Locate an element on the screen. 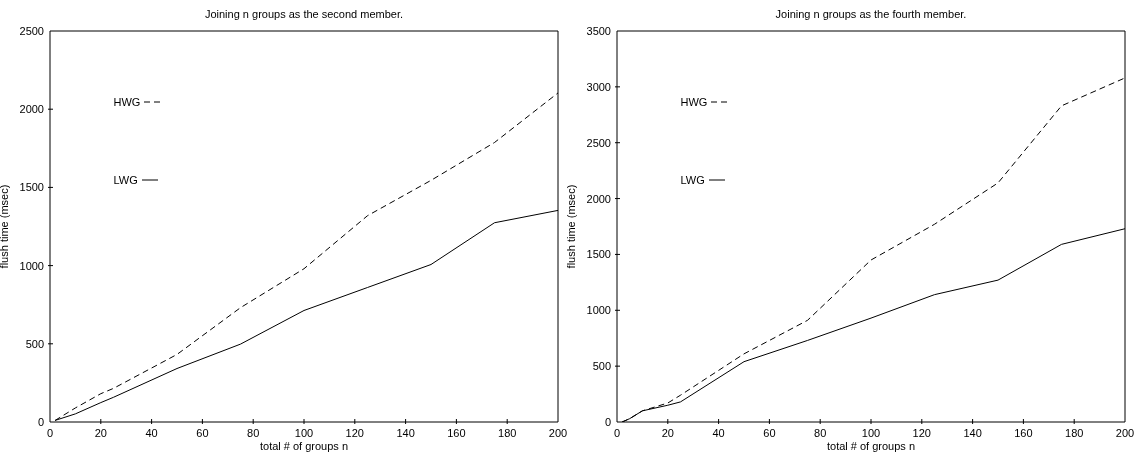 The height and width of the screenshot is (458, 1134). y-tick-label: 3500 is located at coordinates (598, 31).